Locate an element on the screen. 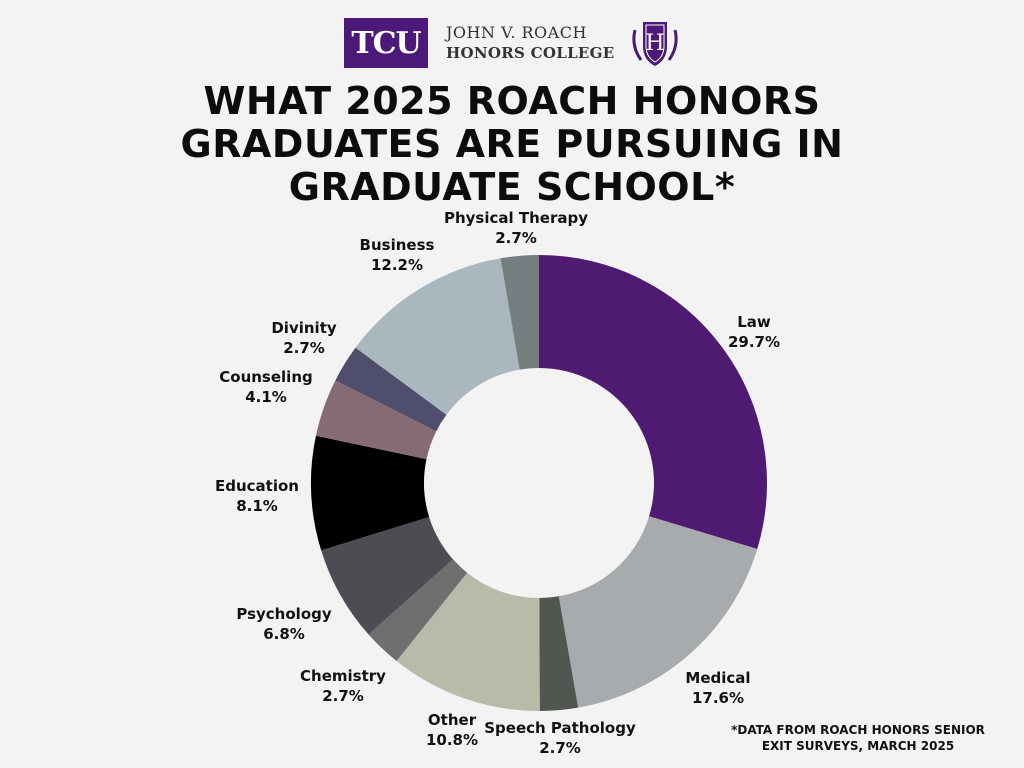  header: TCU JOHN V. ROACH HONORS COLLEGE H is located at coordinates (512, 42).